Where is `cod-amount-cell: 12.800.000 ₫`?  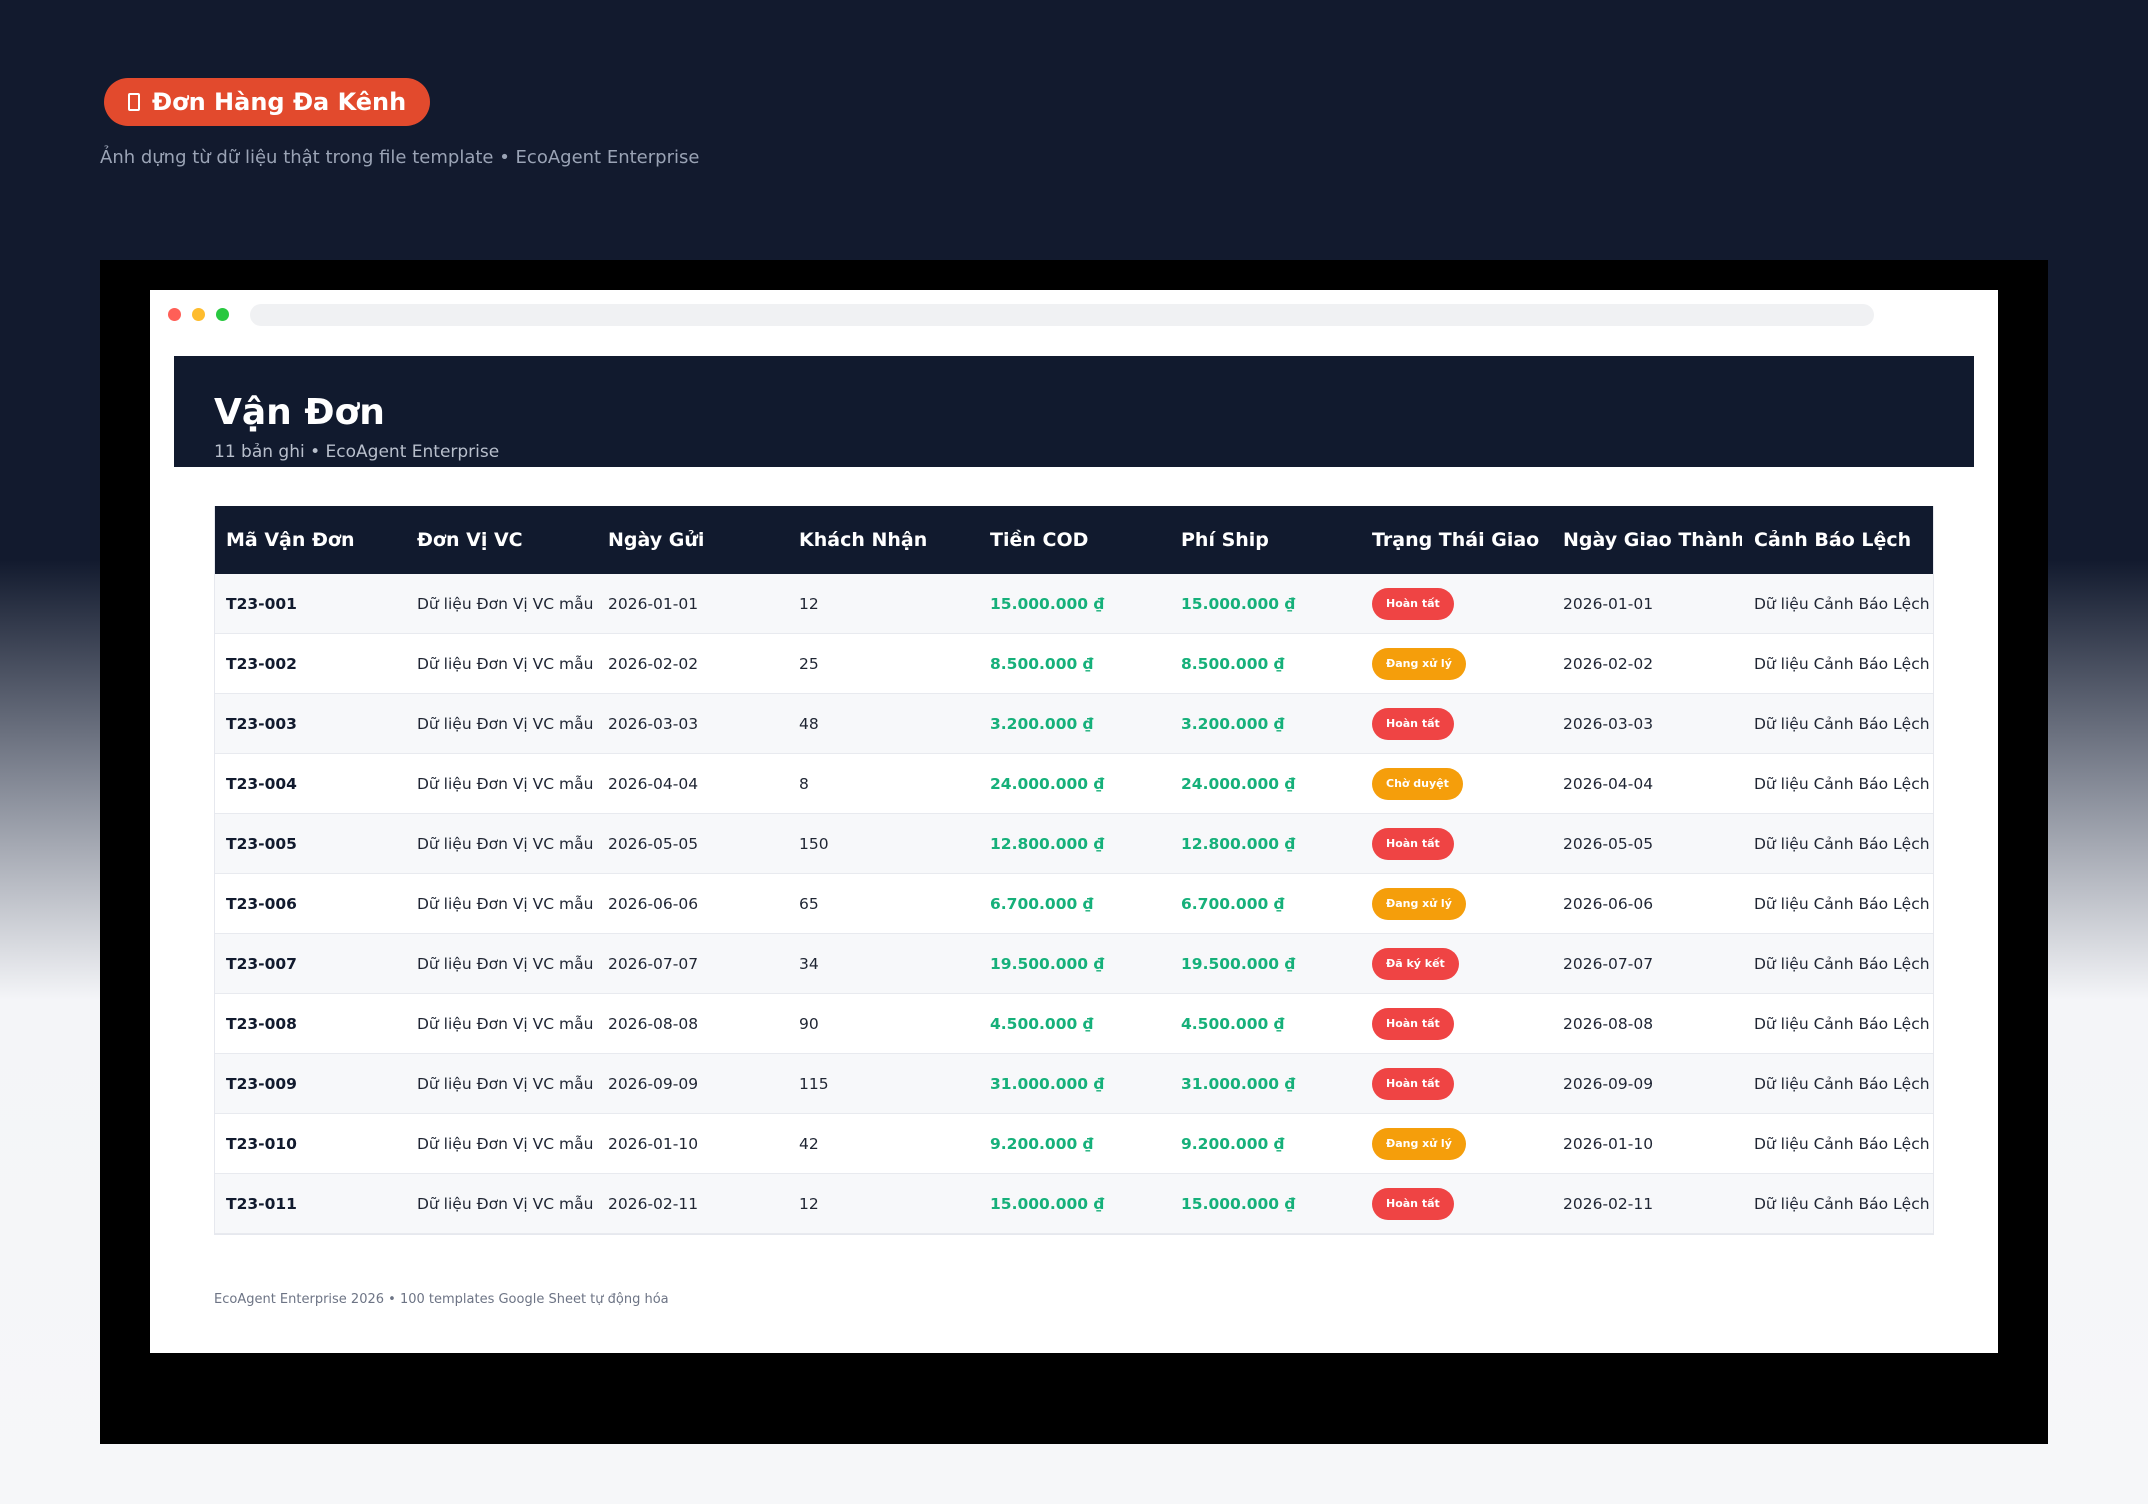
cod-amount-cell: 12.800.000 ₫ is located at coordinates (1073, 843).